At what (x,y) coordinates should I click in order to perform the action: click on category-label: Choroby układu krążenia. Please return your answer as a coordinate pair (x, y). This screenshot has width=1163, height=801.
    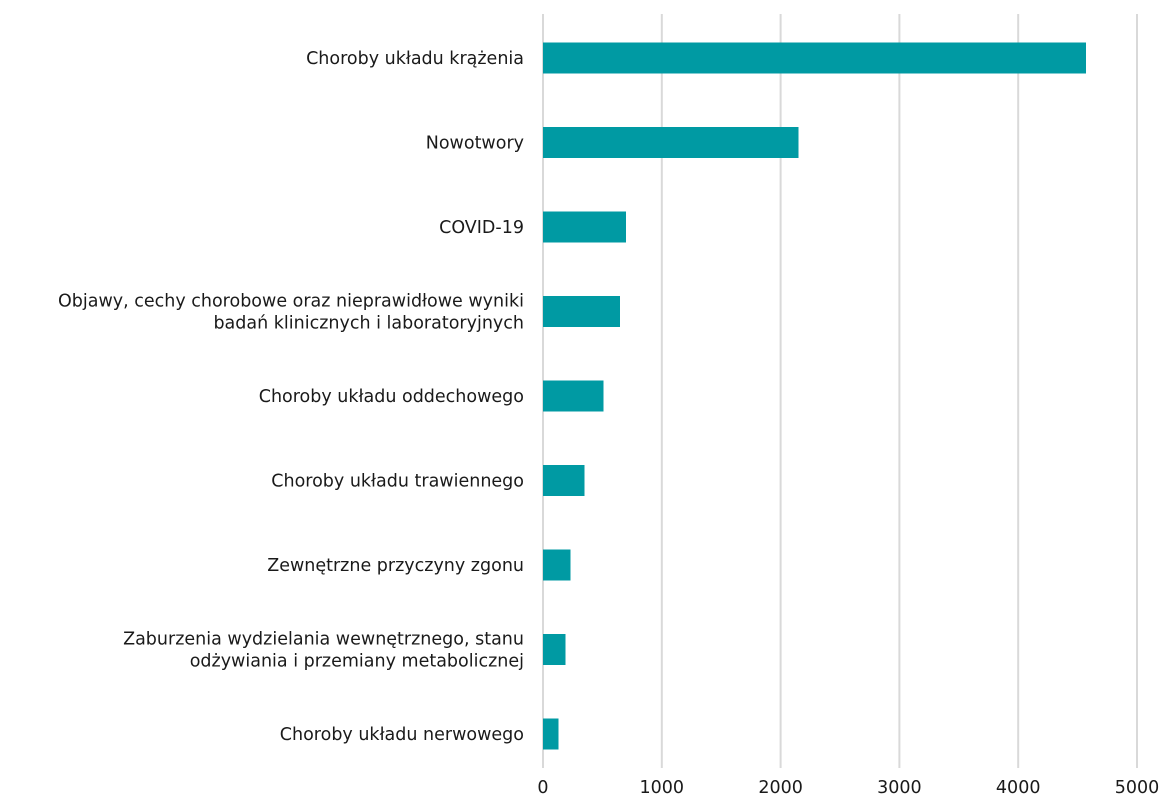
    Looking at the image, I should click on (415, 59).